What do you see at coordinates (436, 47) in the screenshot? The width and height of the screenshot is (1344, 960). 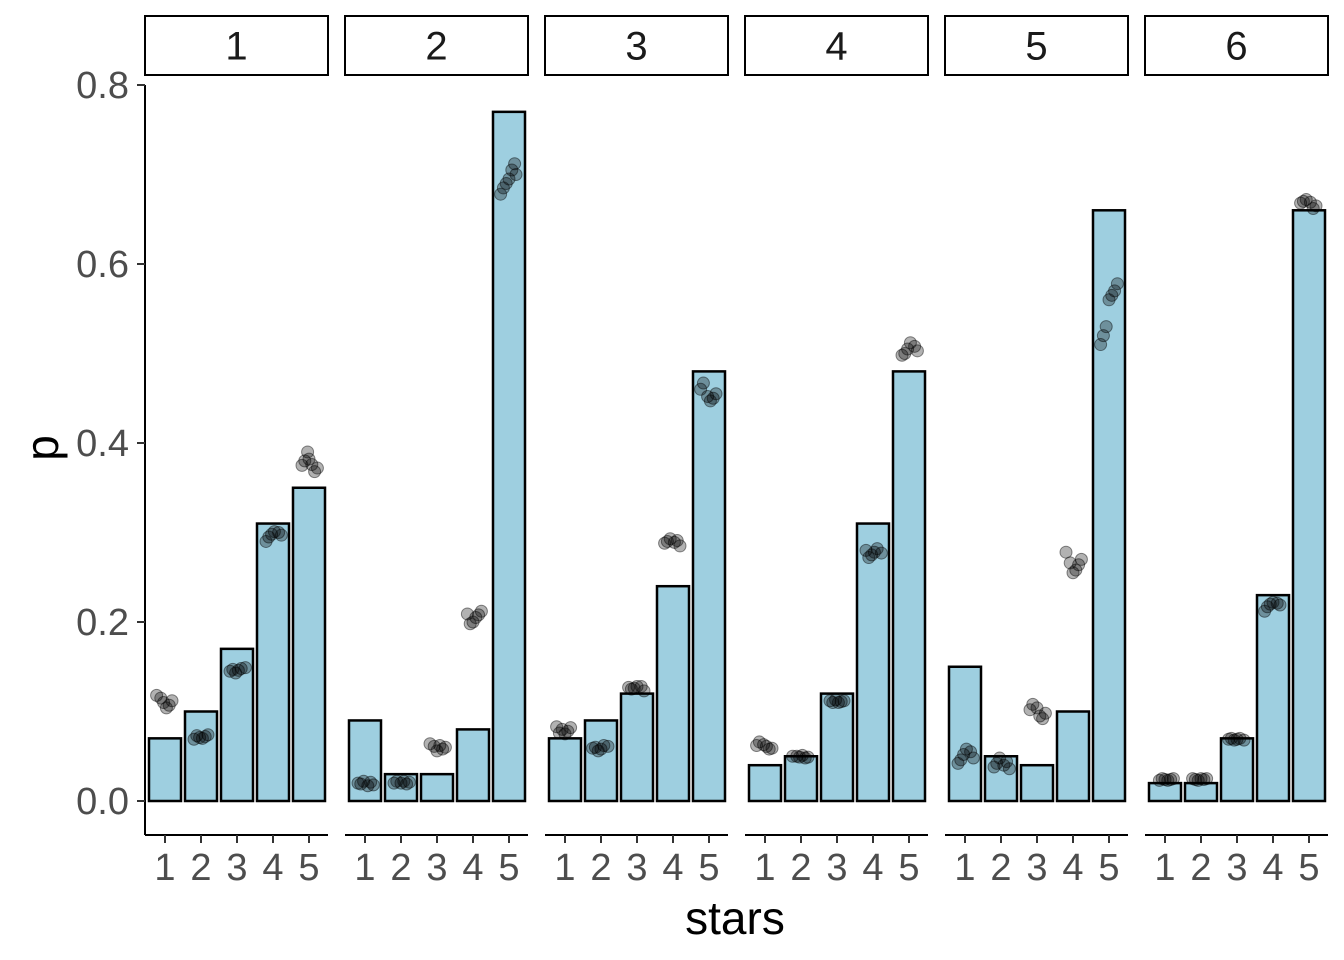 I see `facet-strip-label: 2` at bounding box center [436, 47].